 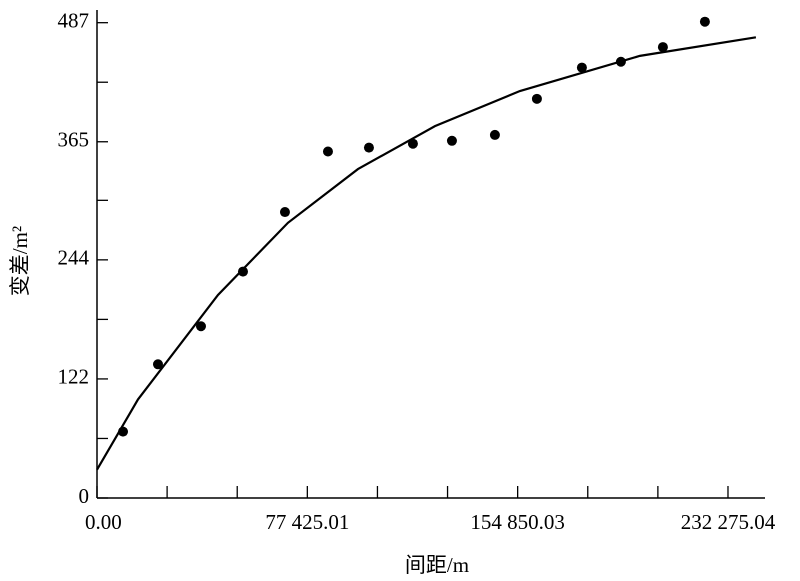 I want to click on x-tick-label: 77 425.01, so click(x=307, y=522).